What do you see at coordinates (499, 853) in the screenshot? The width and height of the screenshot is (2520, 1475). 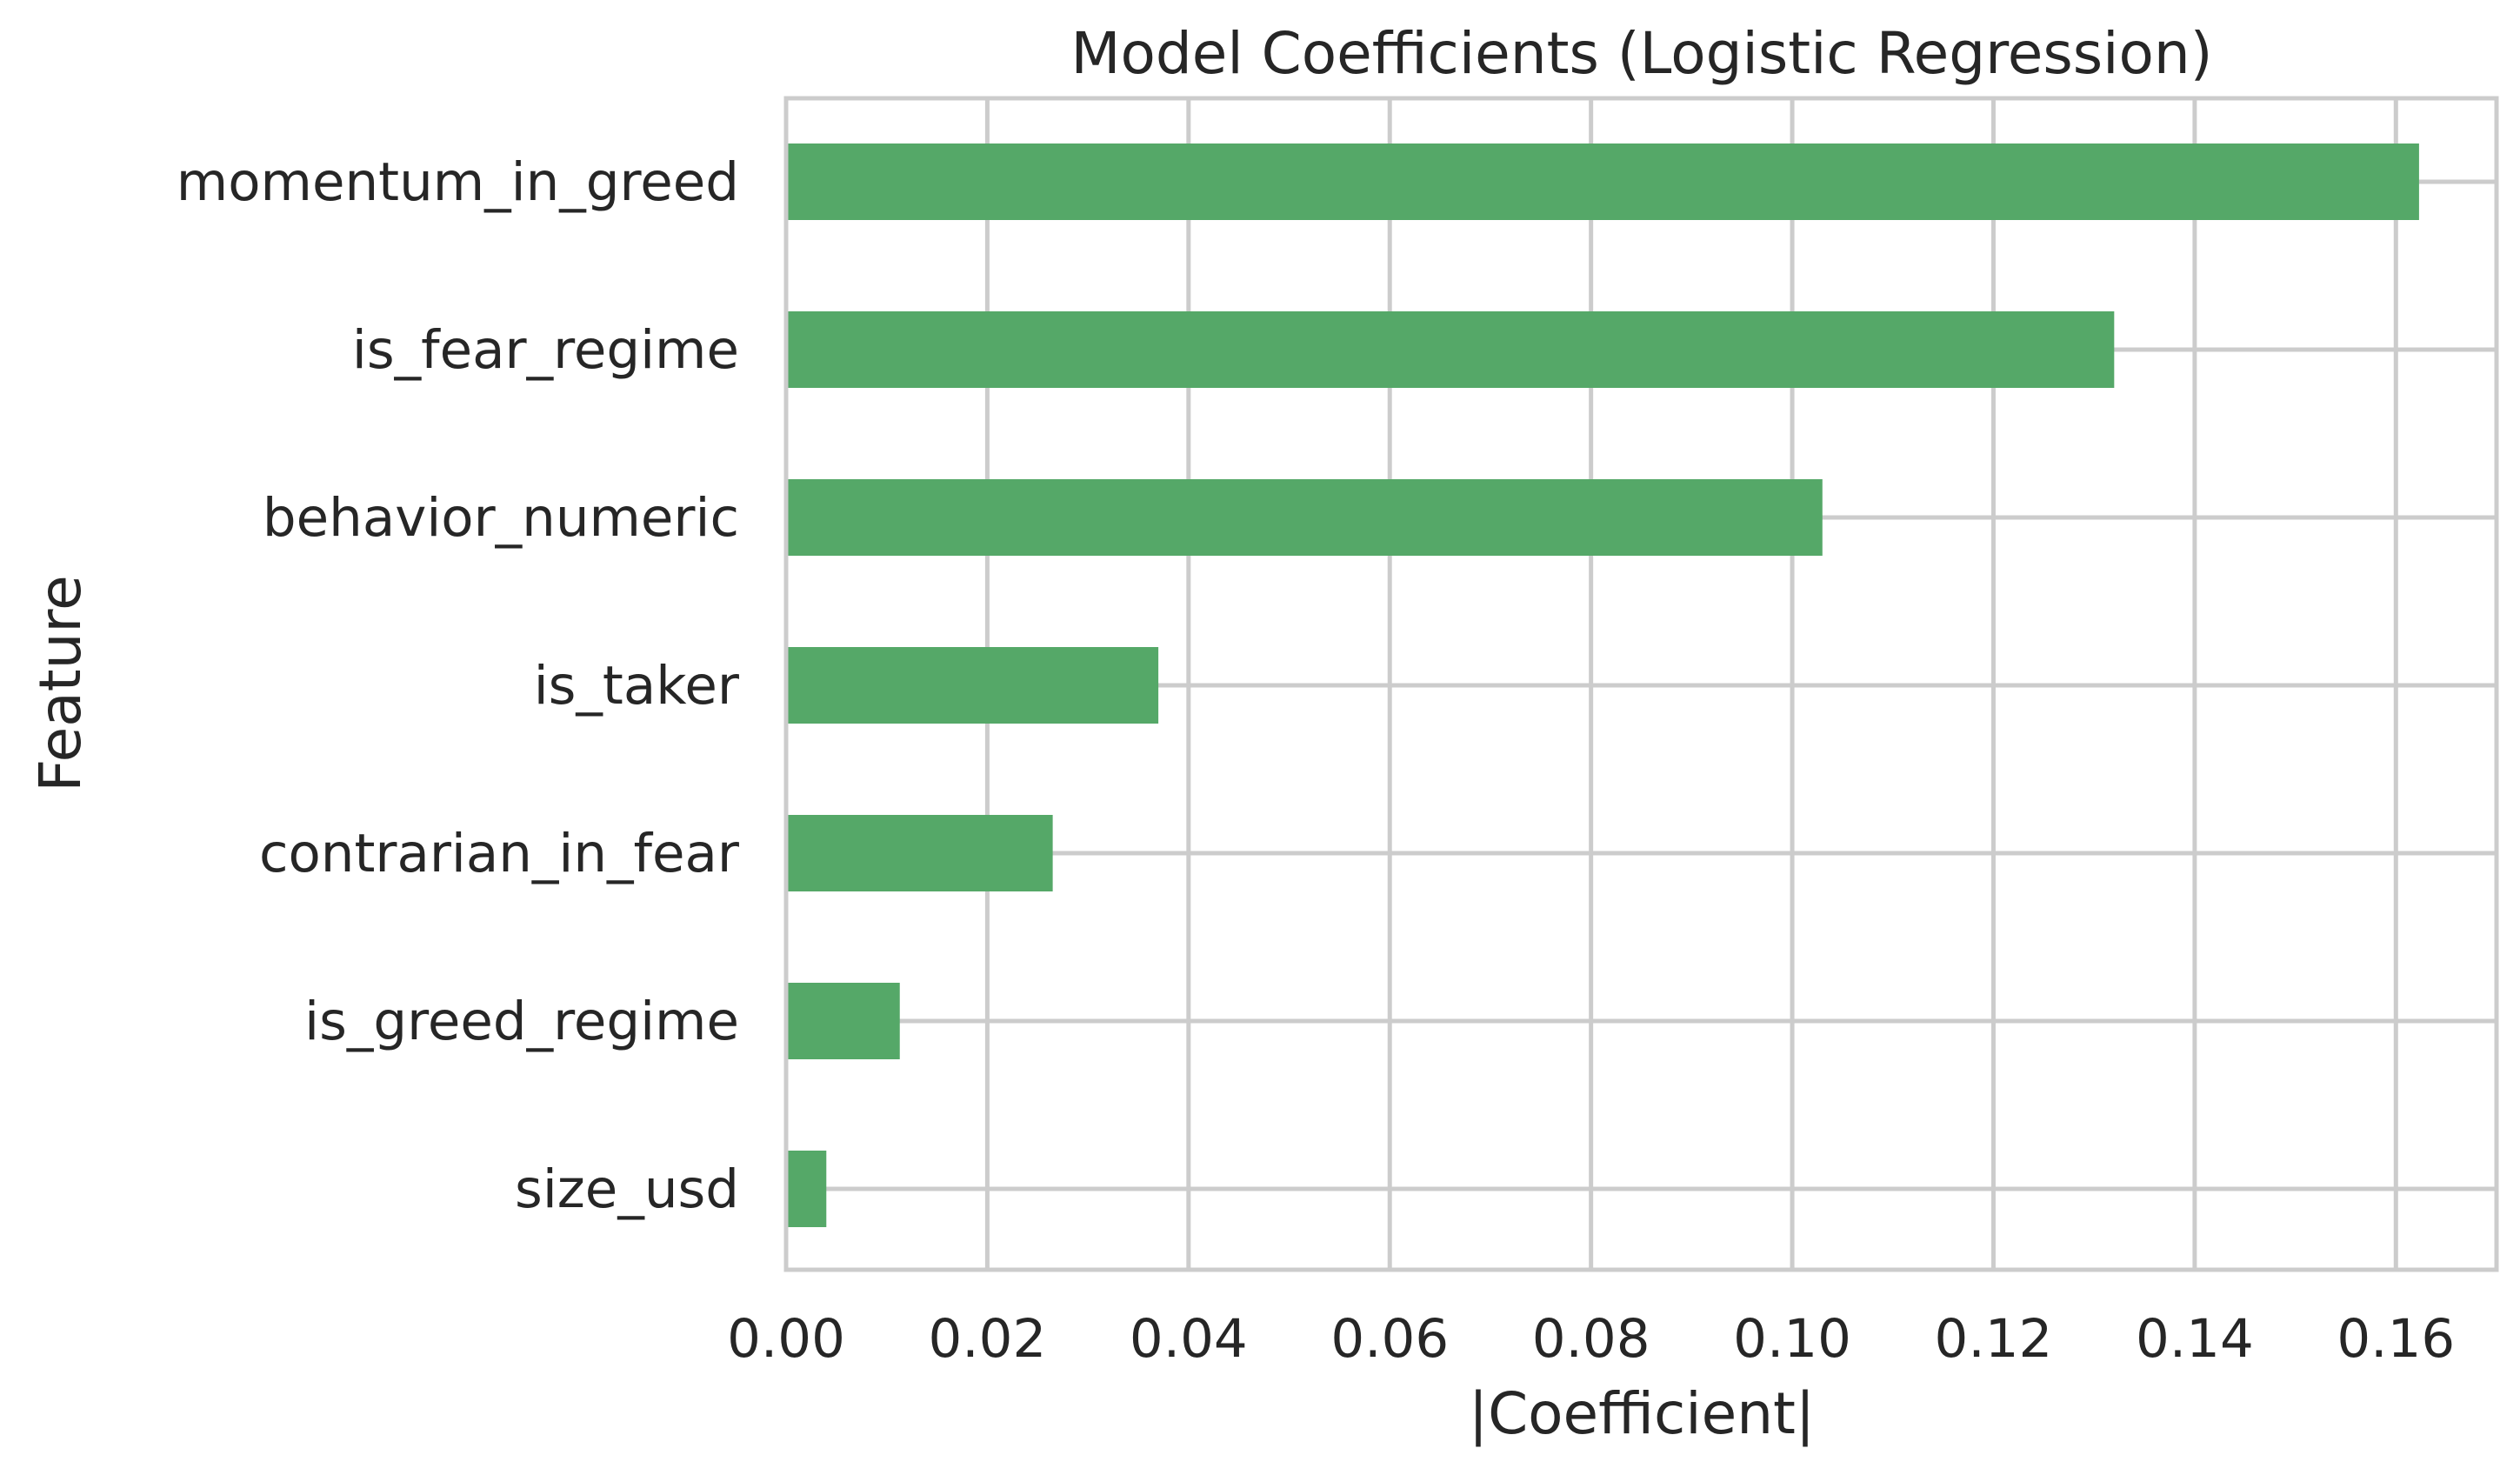 I see `y-tick-label: contrarian_in_fear` at bounding box center [499, 853].